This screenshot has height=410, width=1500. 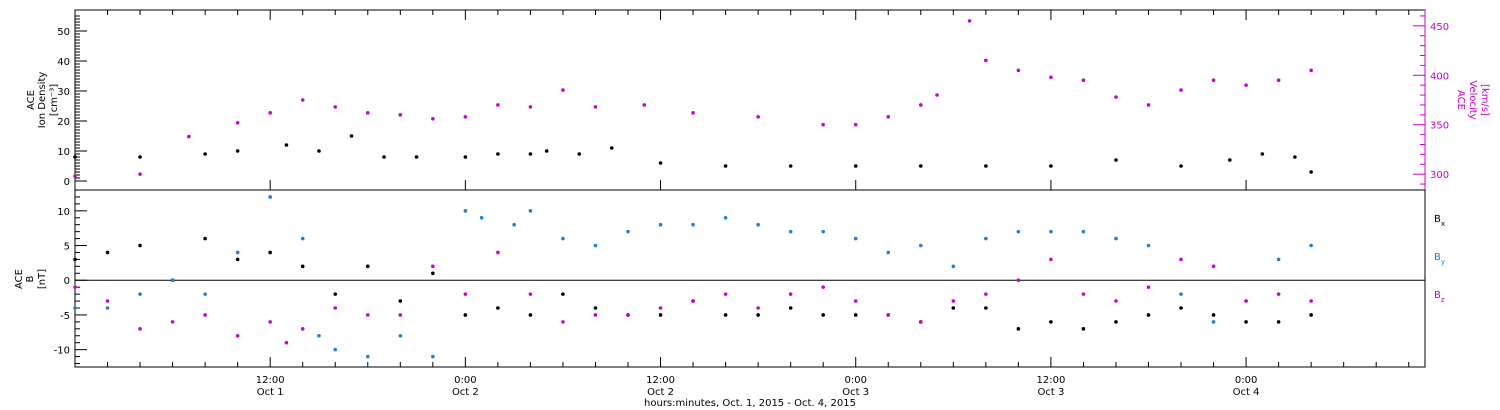 What do you see at coordinates (1439, 221) in the screenshot?
I see `legend-bx: Bx` at bounding box center [1439, 221].